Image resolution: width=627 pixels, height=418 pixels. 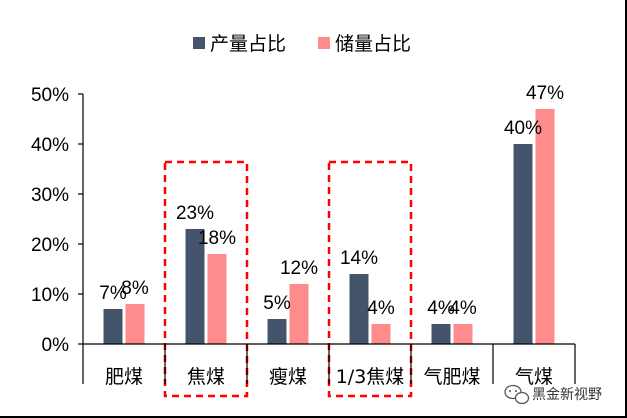 What do you see at coordinates (135, 288) in the screenshot?
I see `data-label: 8%` at bounding box center [135, 288].